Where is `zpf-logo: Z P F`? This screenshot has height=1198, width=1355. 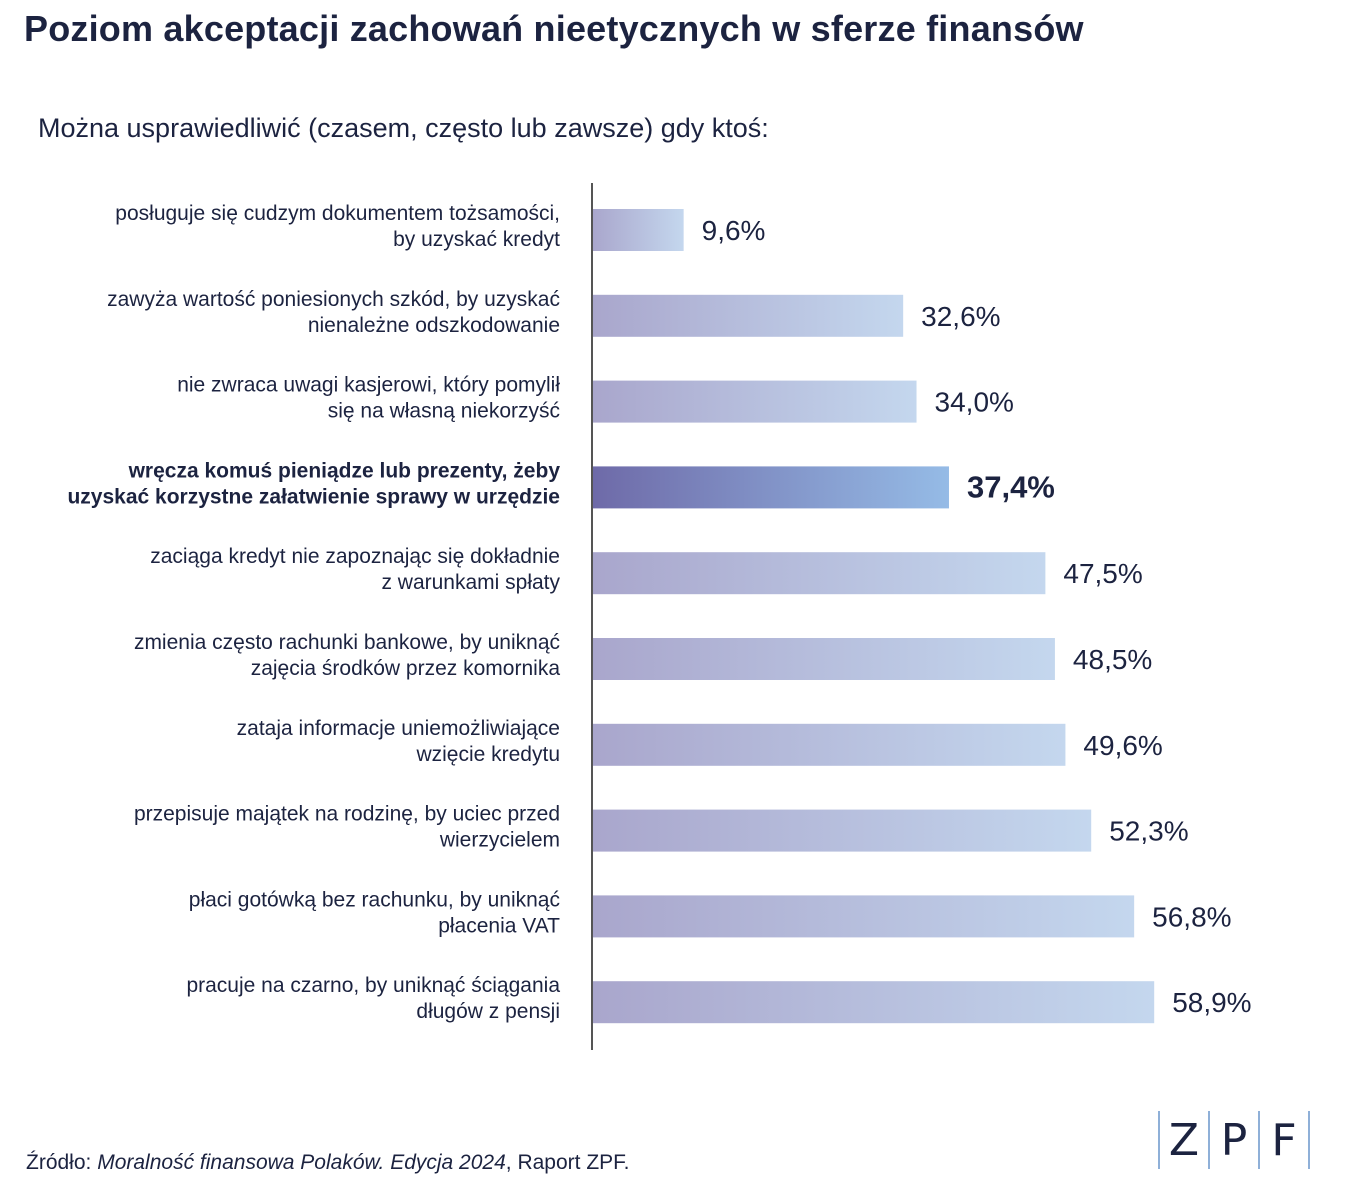 zpf-logo: Z P F is located at coordinates (1237, 1140).